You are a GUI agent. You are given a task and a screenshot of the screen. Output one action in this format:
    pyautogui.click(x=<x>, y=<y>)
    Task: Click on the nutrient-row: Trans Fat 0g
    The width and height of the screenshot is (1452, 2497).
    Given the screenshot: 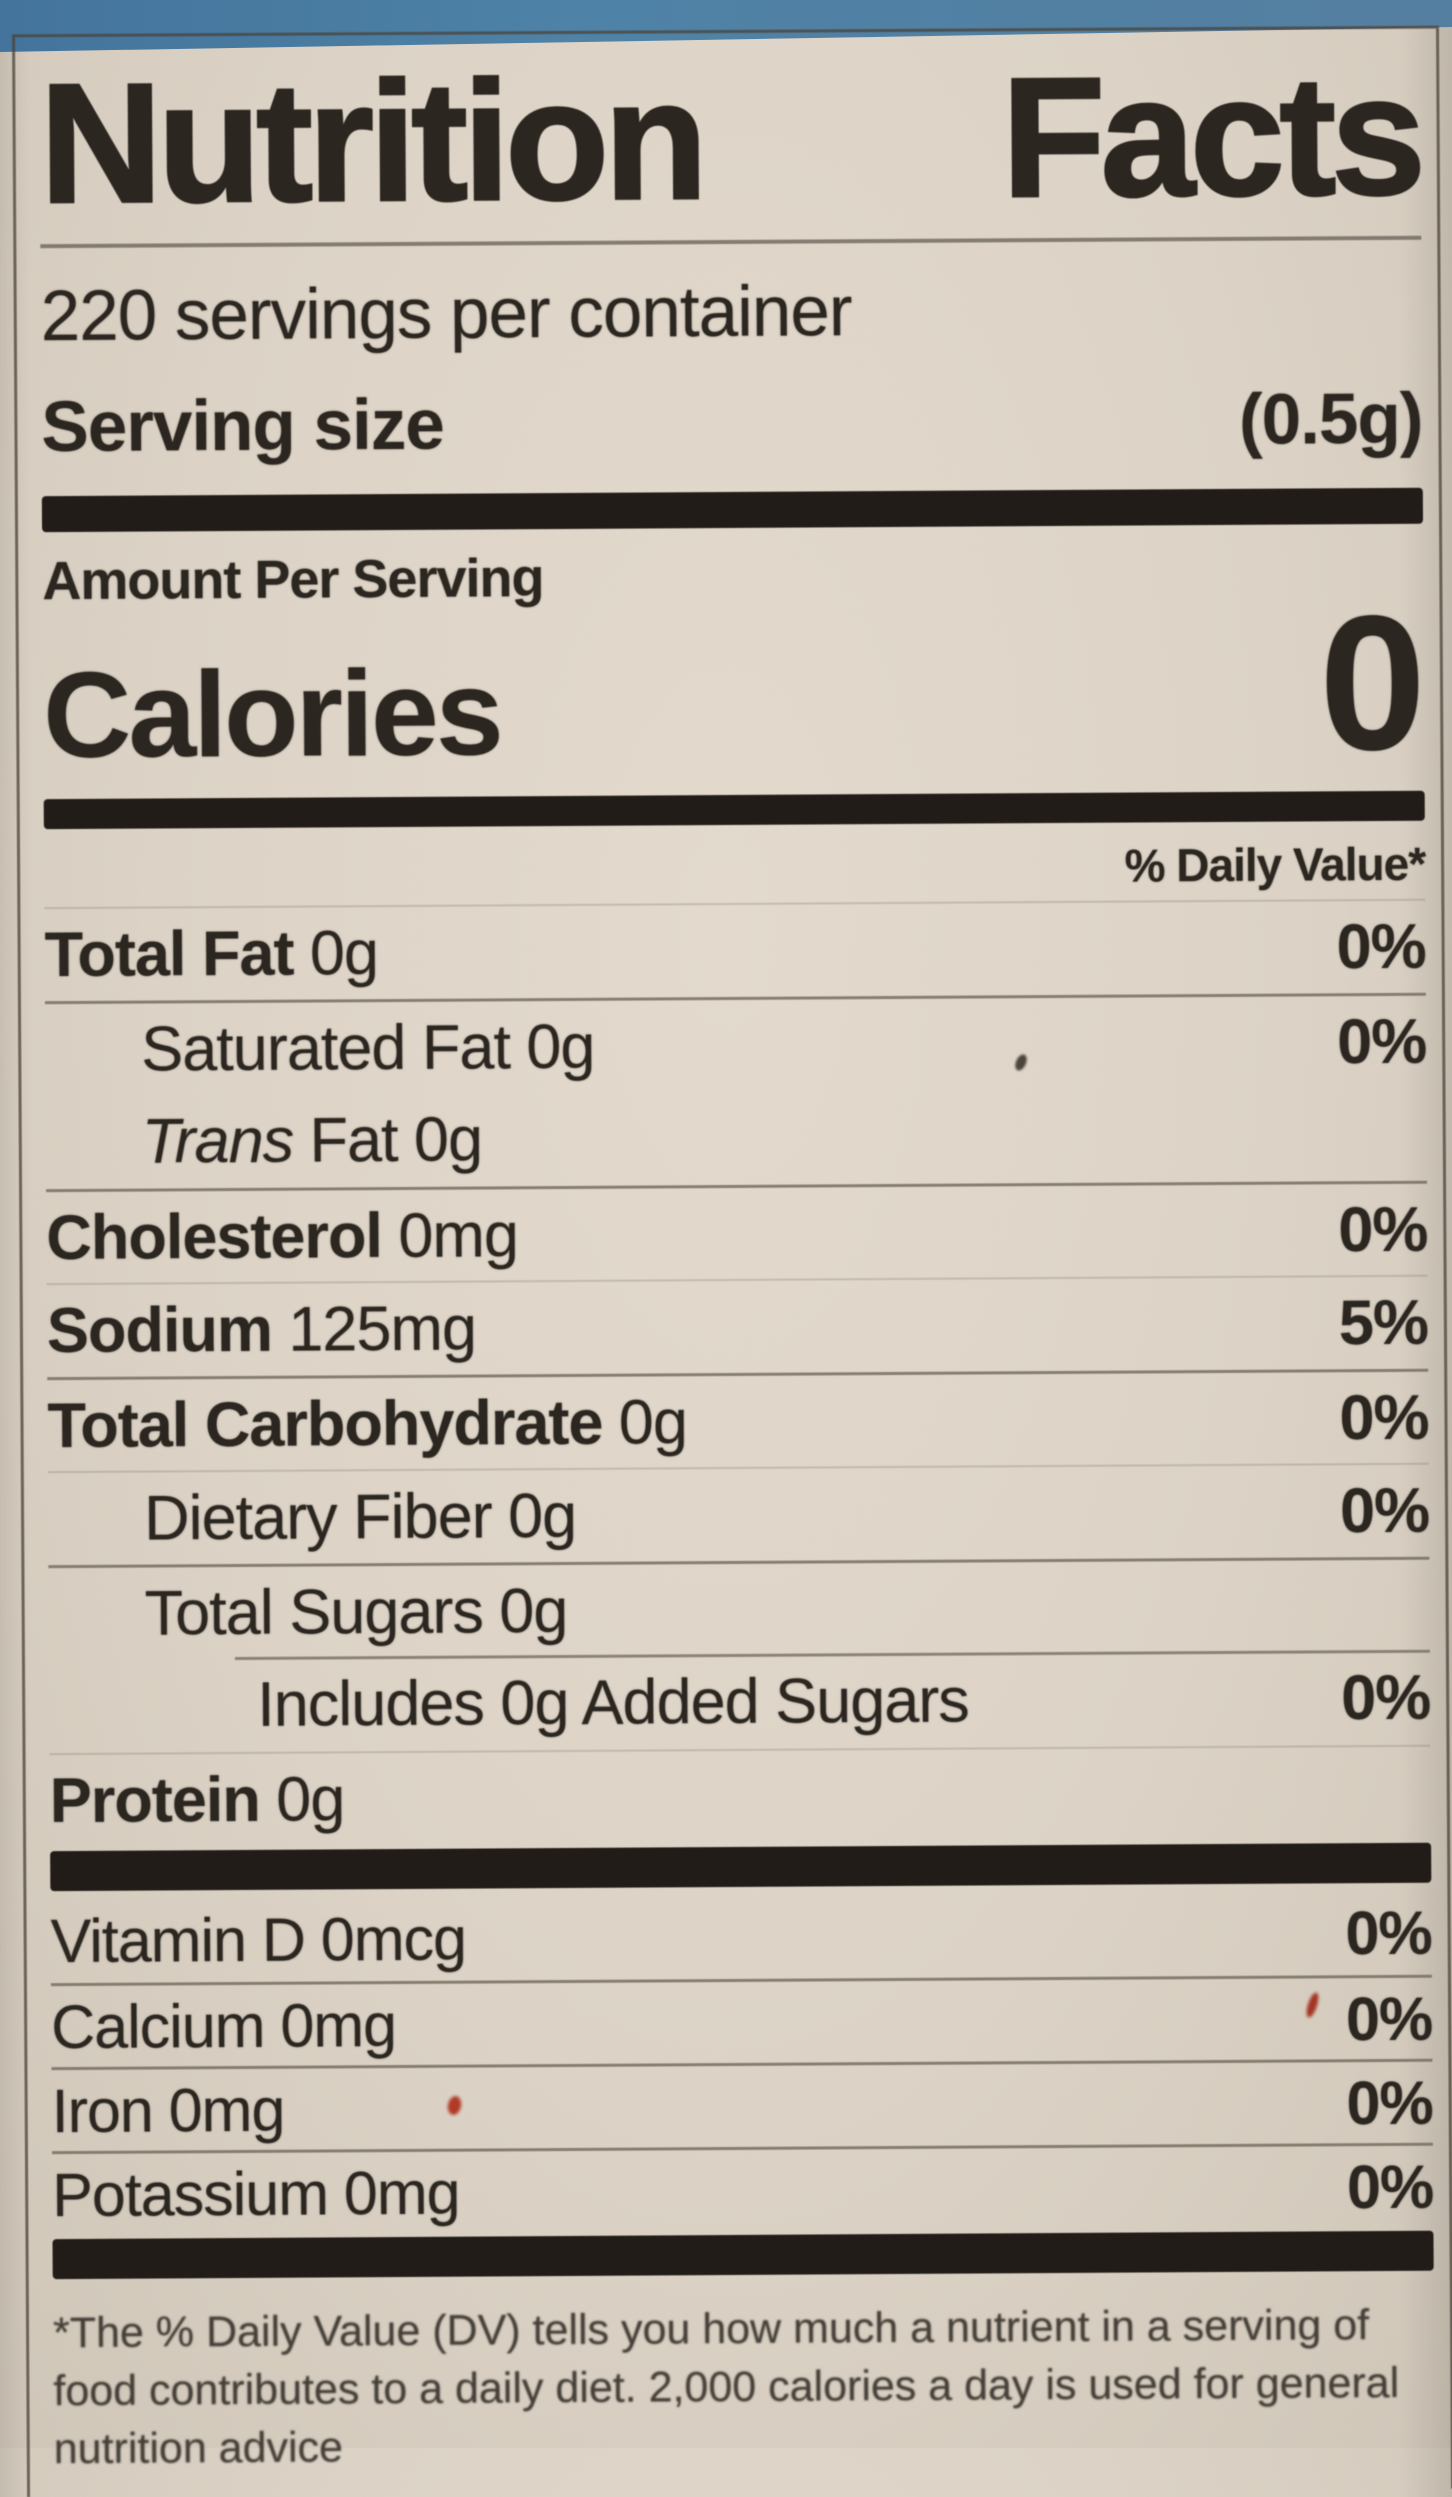 What is the action you would take?
    pyautogui.click(x=736, y=1138)
    